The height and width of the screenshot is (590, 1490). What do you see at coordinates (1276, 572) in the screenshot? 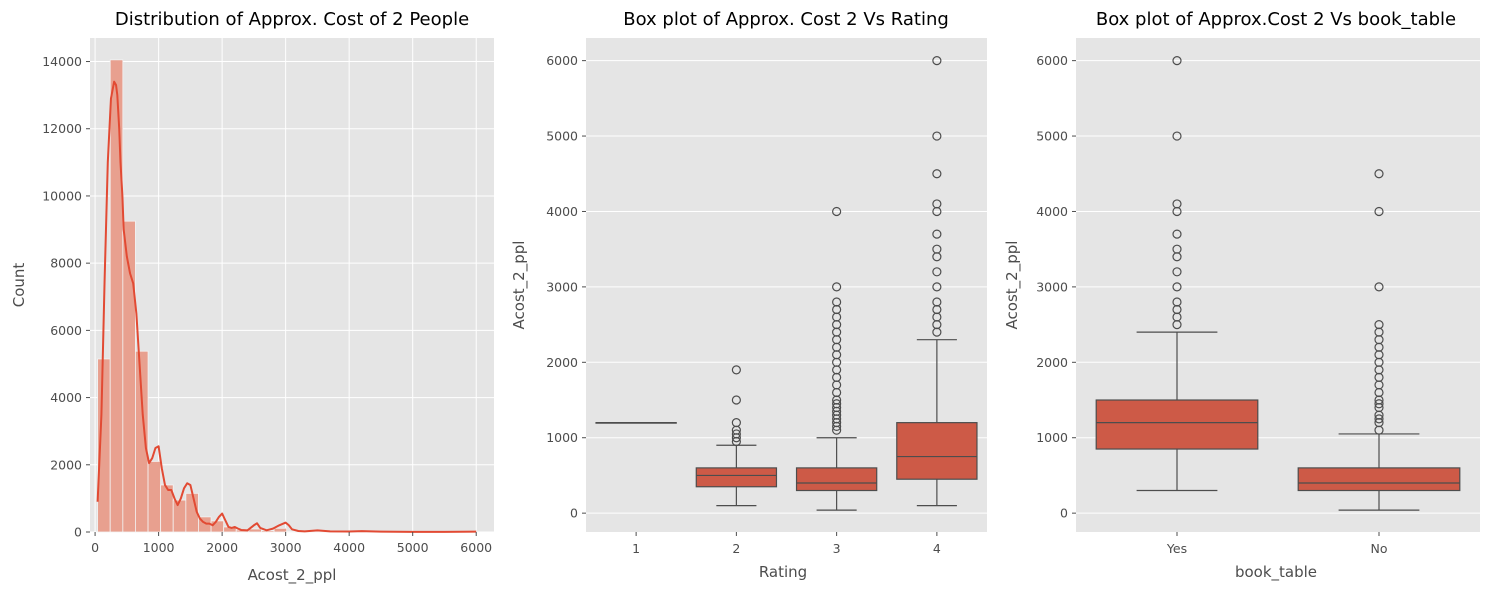
I see `book-table-x-axis-label: book_table` at bounding box center [1276, 572].